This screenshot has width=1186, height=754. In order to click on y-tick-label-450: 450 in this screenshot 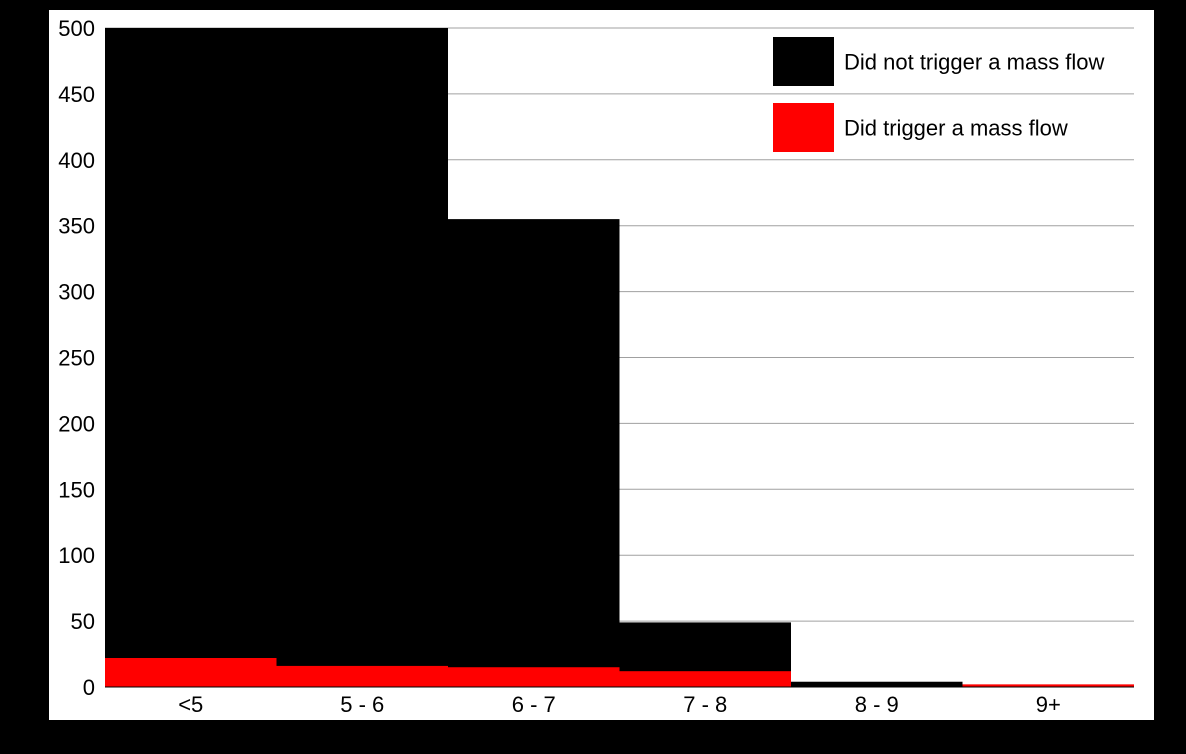, I will do `click(76, 94)`.